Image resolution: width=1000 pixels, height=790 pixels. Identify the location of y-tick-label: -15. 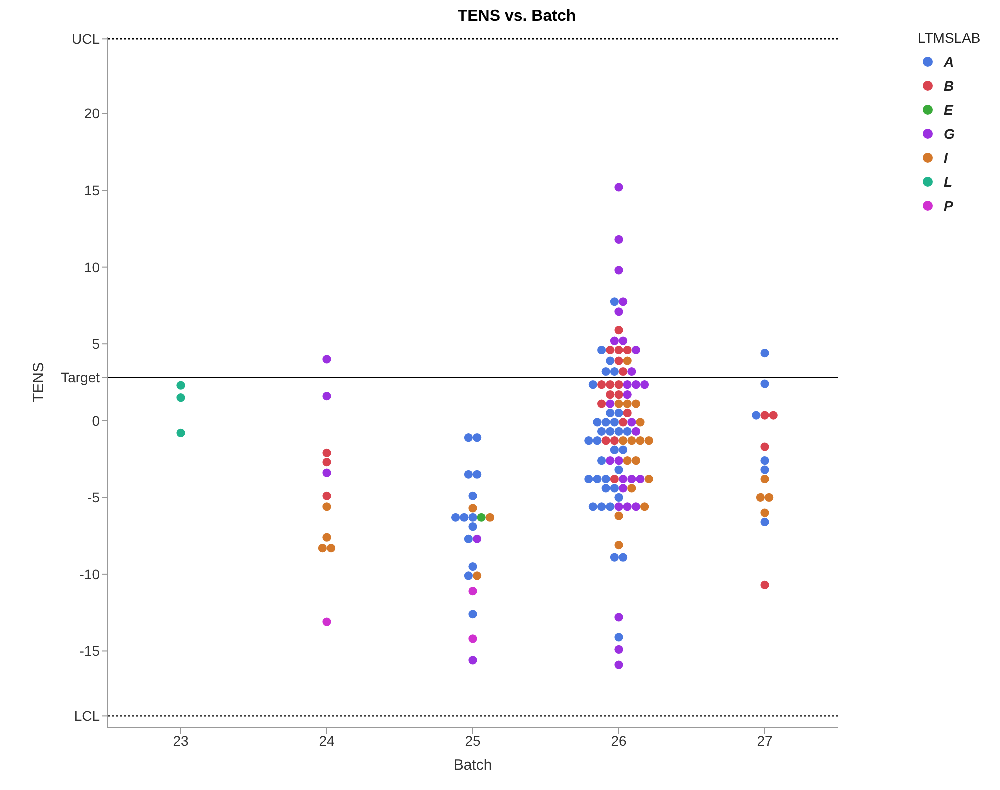
(90, 651).